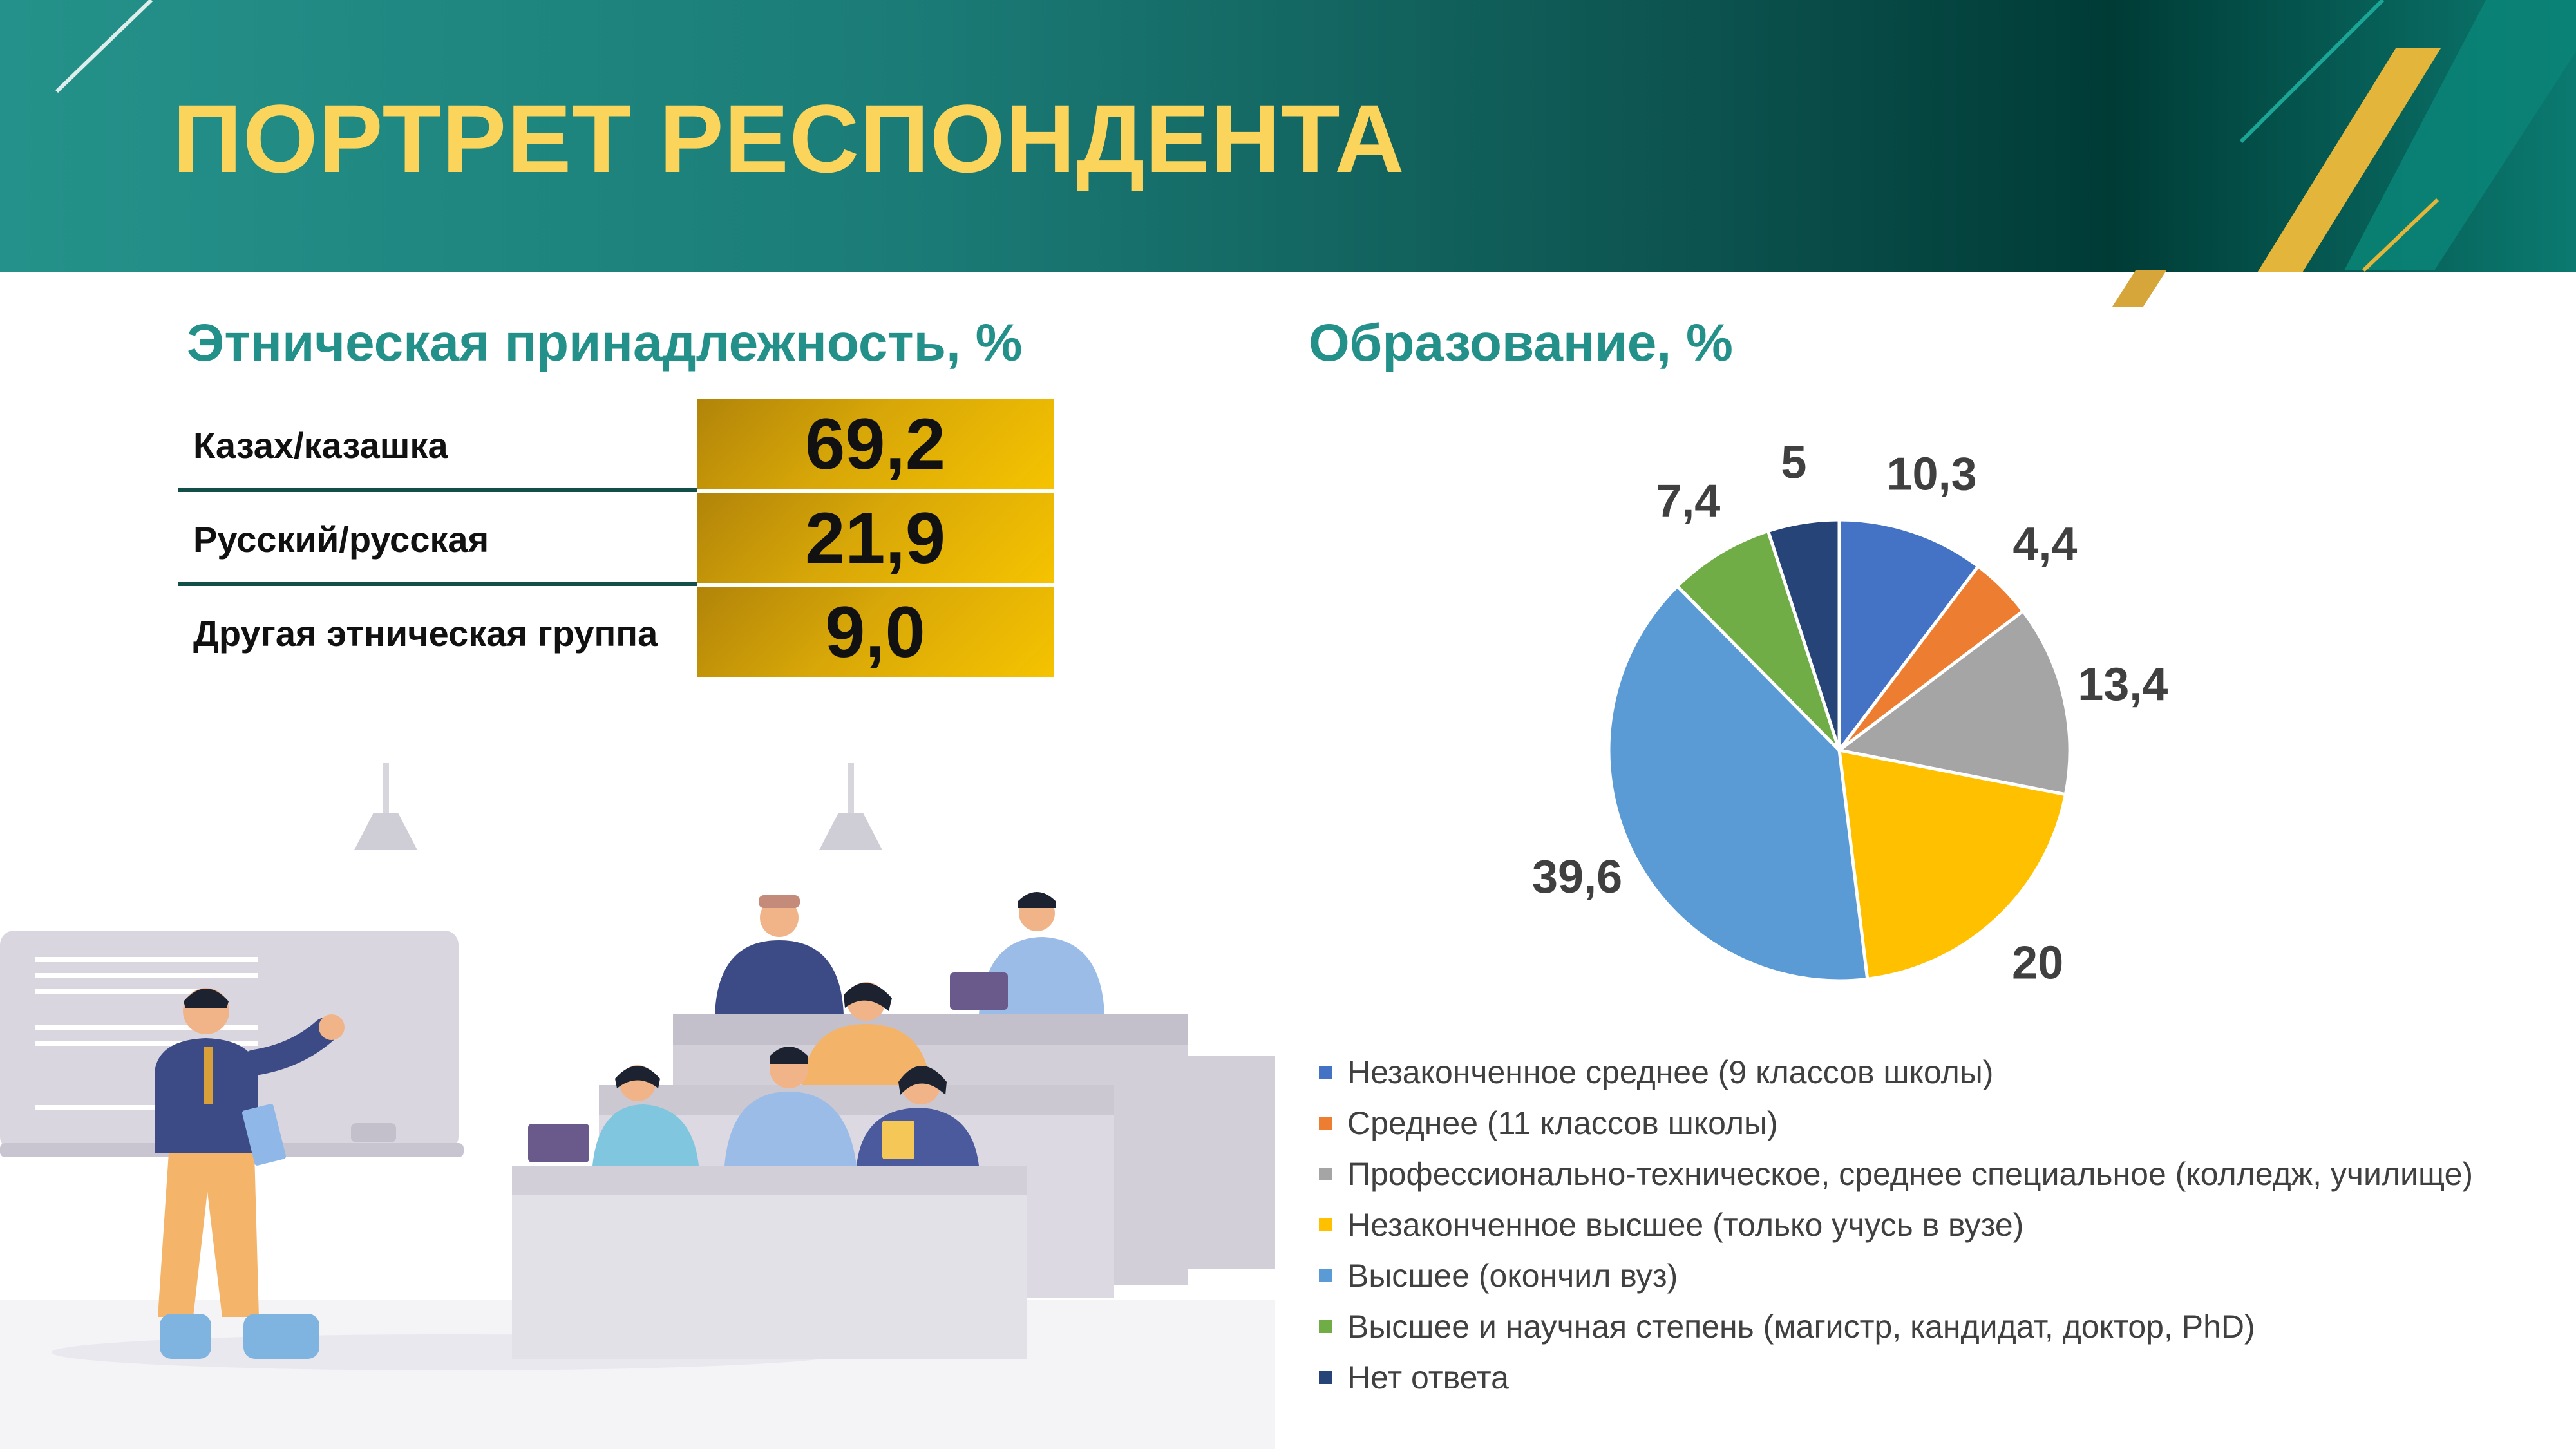 This screenshot has width=2576, height=1449. I want to click on ethnicity-section-title: Этническая принадлежность, %, so click(605, 343).